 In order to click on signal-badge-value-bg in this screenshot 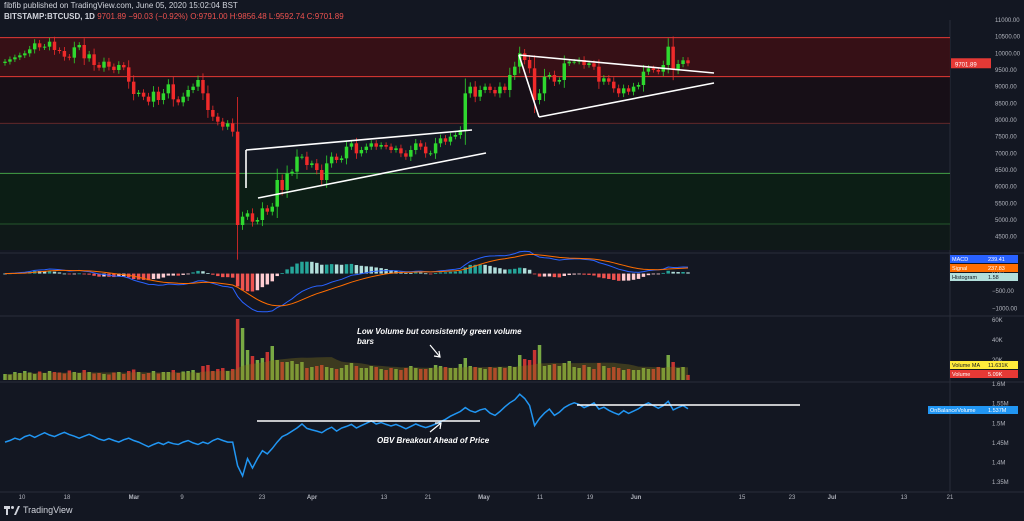, I will do `click(1002, 268)`.